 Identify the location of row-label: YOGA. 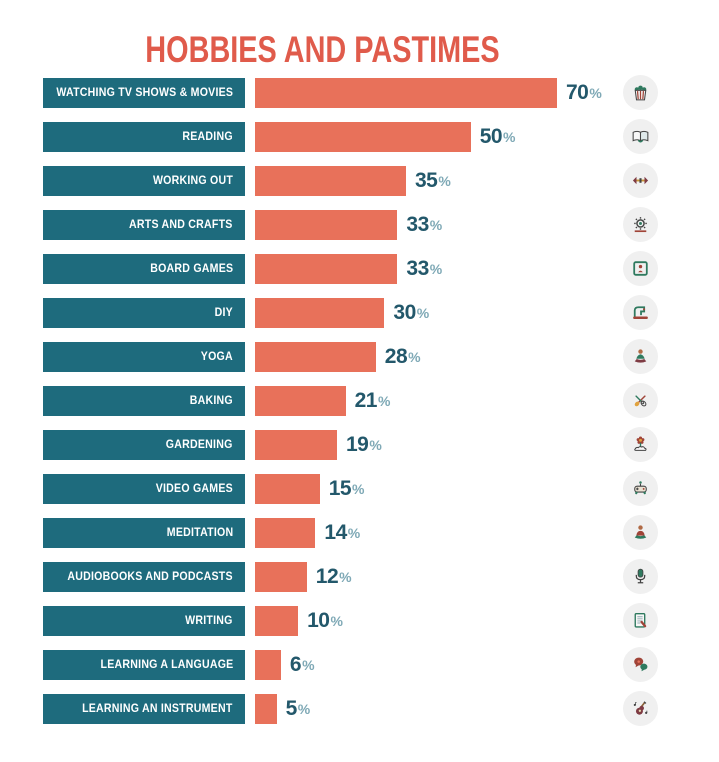
(216, 357).